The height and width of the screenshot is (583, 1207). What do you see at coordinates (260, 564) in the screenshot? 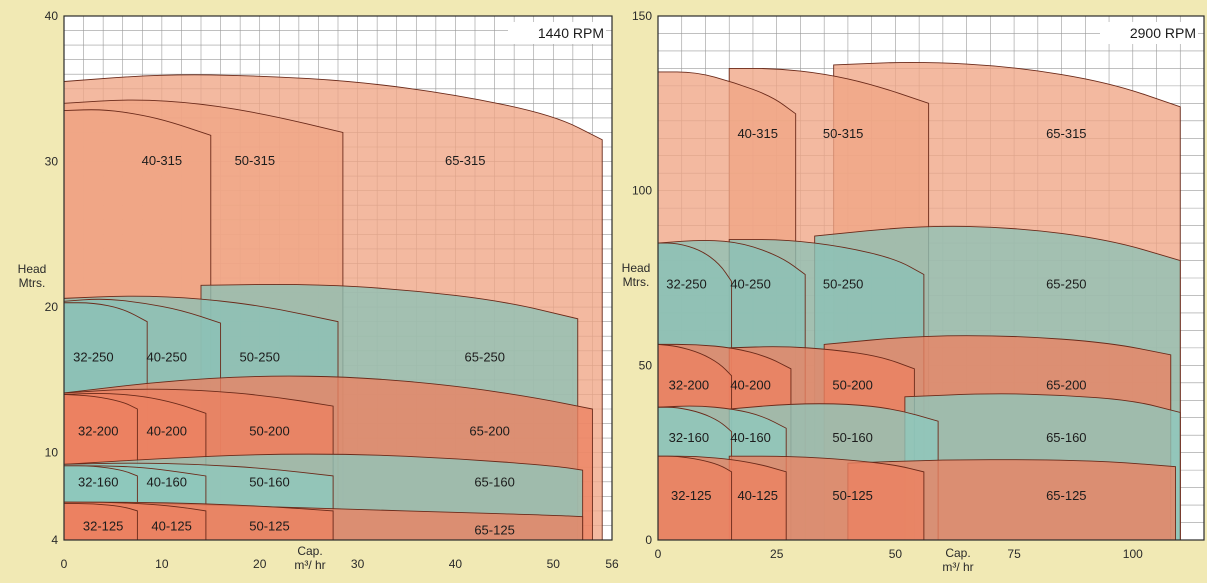
I see `x-tick-label: 20` at bounding box center [260, 564].